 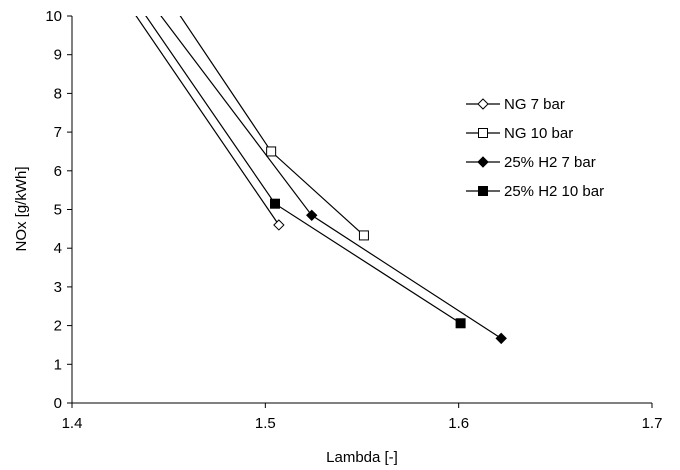 What do you see at coordinates (550, 162) in the screenshot?
I see `legend-label: 25% H2 7 bar` at bounding box center [550, 162].